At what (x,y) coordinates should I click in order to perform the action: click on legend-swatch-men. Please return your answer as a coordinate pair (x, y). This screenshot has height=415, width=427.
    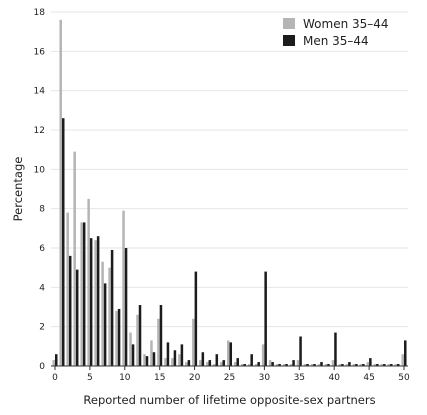
    Looking at the image, I should click on (289, 40).